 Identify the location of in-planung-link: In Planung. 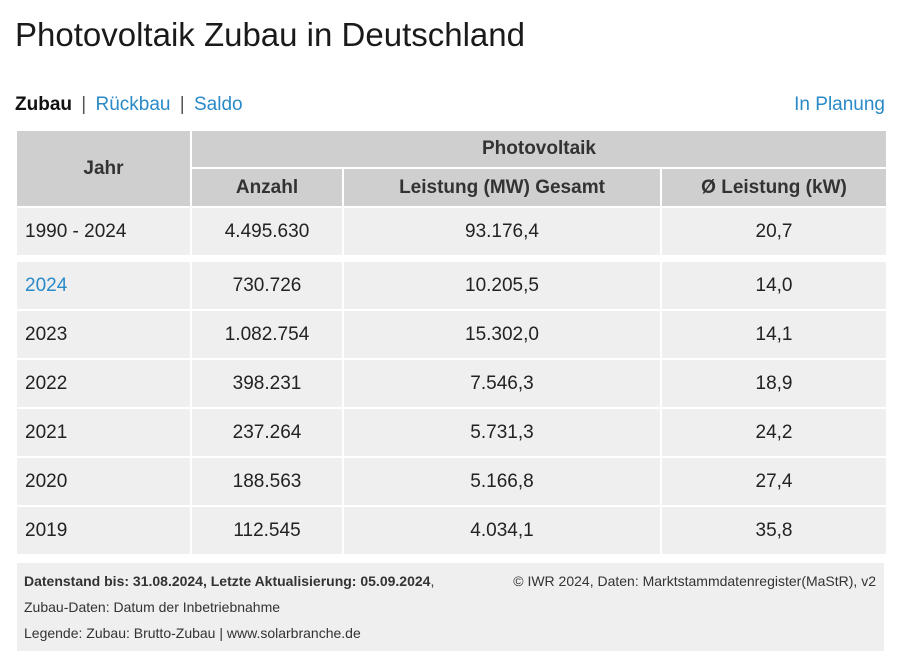
(839, 104).